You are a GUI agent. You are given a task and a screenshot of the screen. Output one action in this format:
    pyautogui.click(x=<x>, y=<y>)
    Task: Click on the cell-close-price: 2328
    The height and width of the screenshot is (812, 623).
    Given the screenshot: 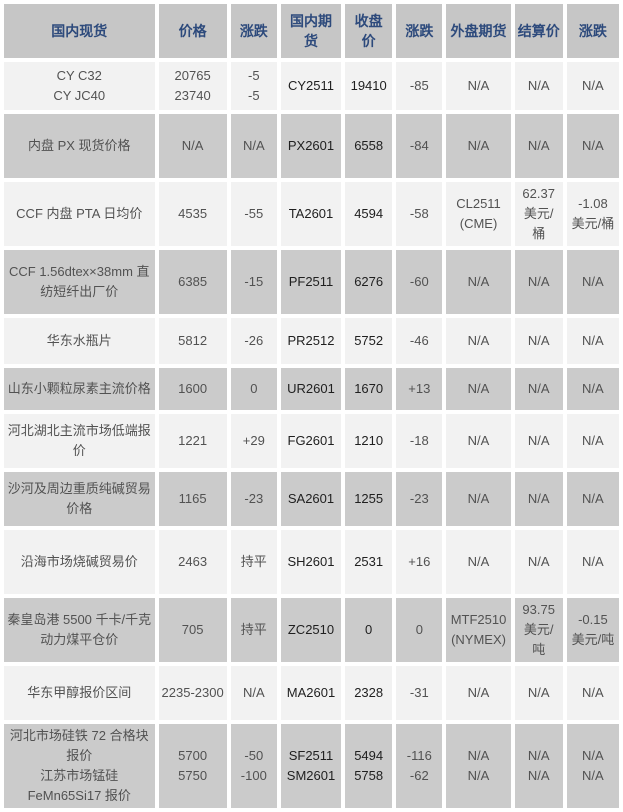 What is the action you would take?
    pyautogui.click(x=369, y=693)
    